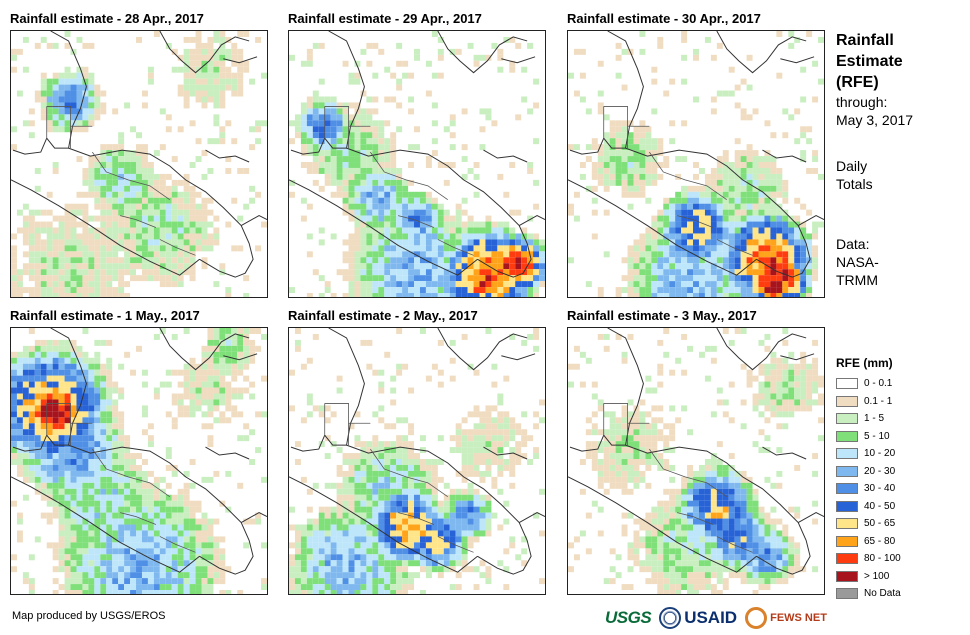 The height and width of the screenshot is (635, 970). Describe the element at coordinates (877, 436) in the screenshot. I see `legend-label: 5 - 10` at that location.